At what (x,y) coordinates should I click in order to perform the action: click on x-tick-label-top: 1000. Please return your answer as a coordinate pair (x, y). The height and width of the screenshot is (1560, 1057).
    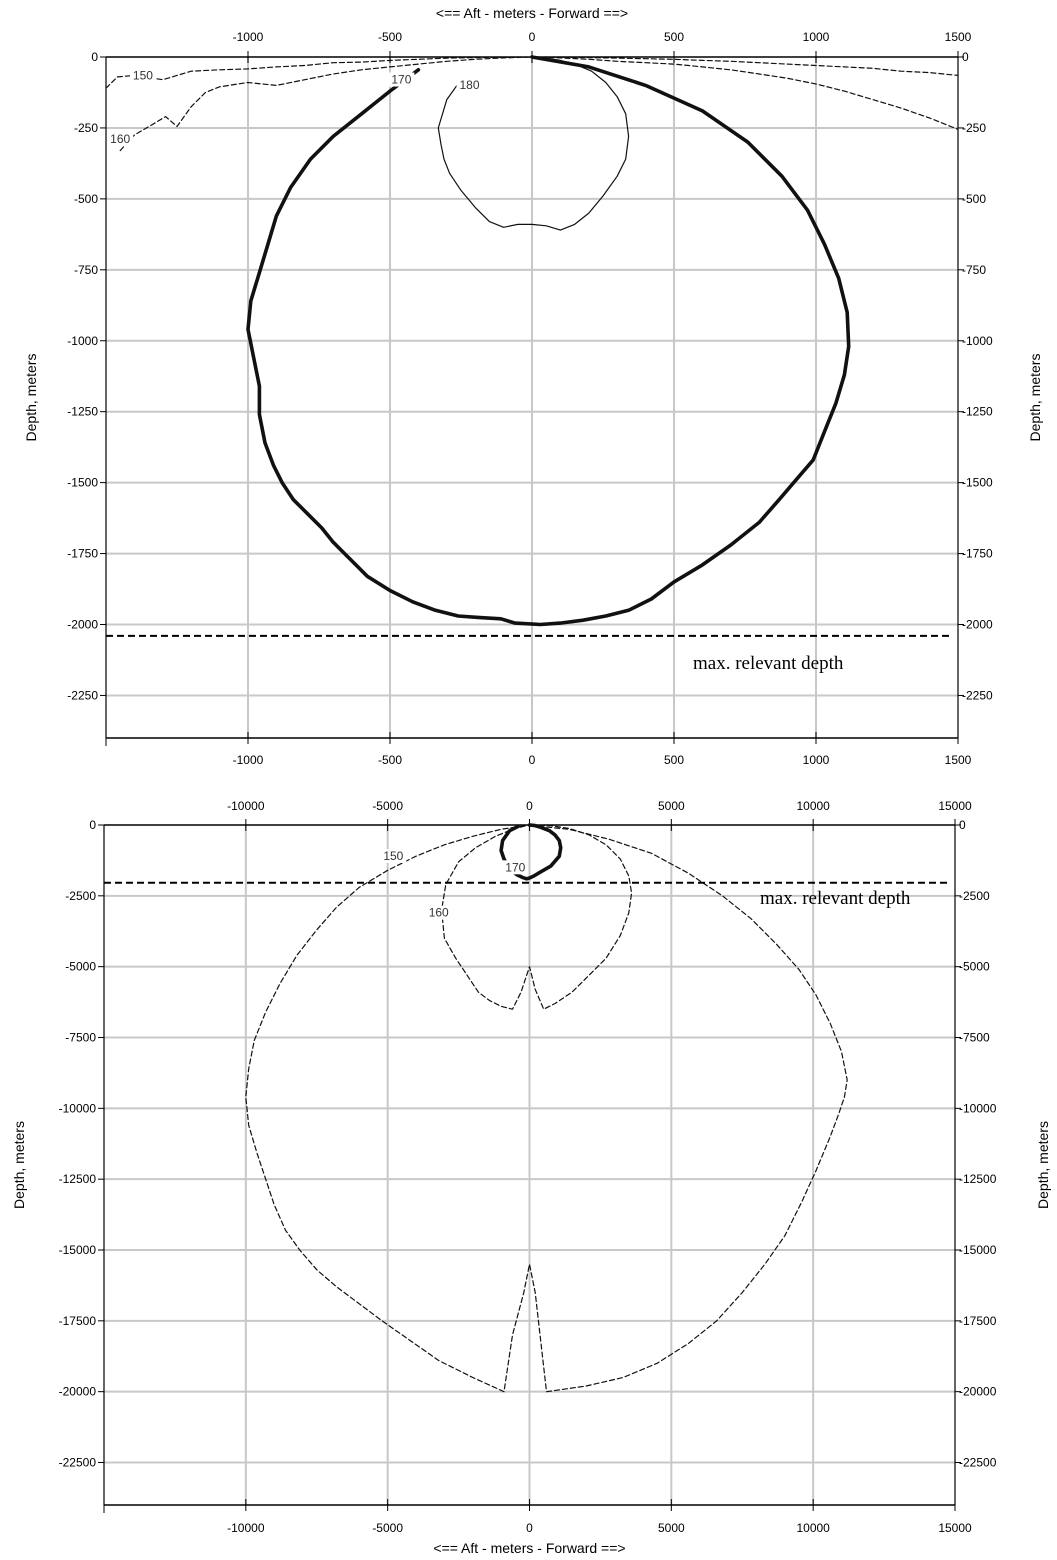
    Looking at the image, I should click on (816, 37).